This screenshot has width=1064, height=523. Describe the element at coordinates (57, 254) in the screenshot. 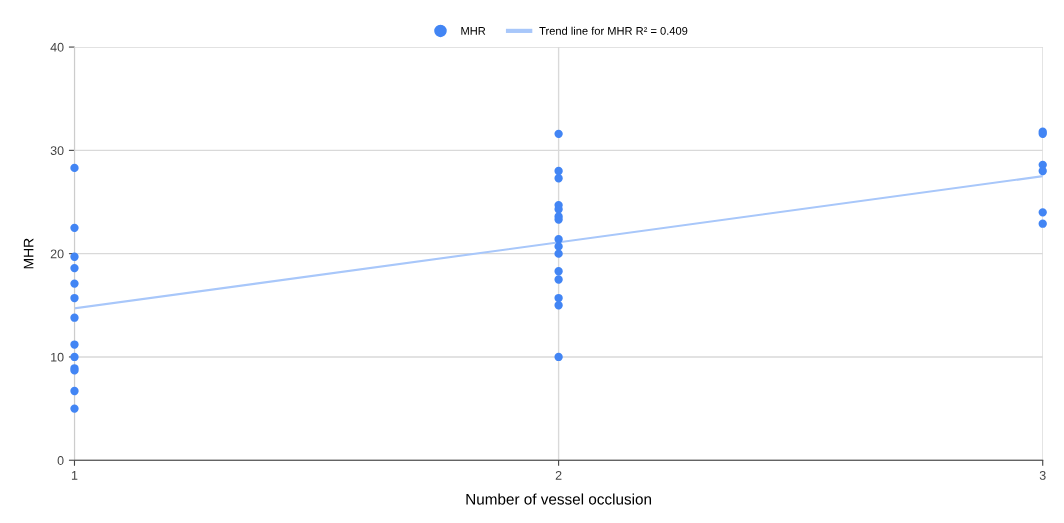

I see `y-tick-label: 20` at that location.